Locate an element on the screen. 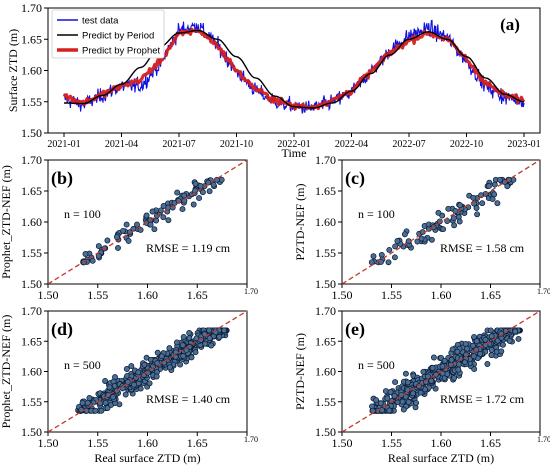 The height and width of the screenshot is (467, 550). rmse-annotation: RMSE = 1.19 cm is located at coordinates (188, 248).